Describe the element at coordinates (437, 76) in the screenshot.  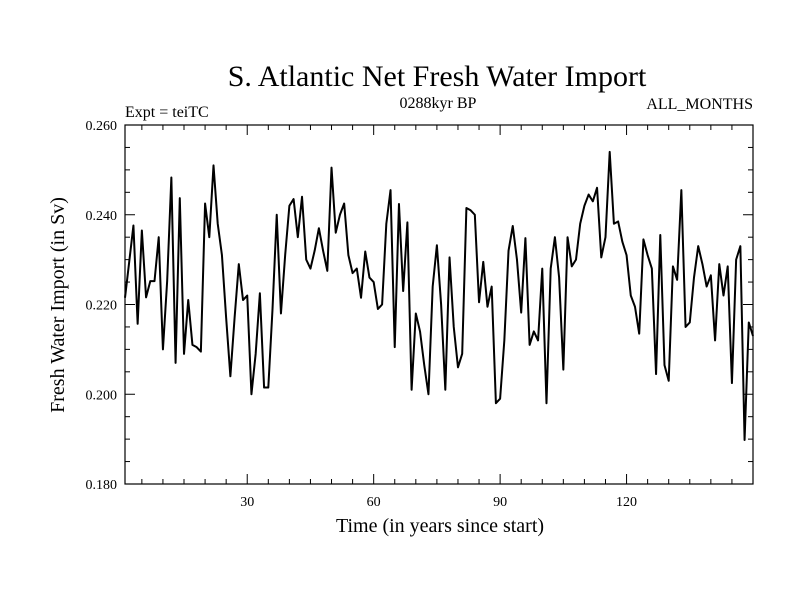
I see `chart-title: S. Atlantic Net Fresh Water Import` at that location.